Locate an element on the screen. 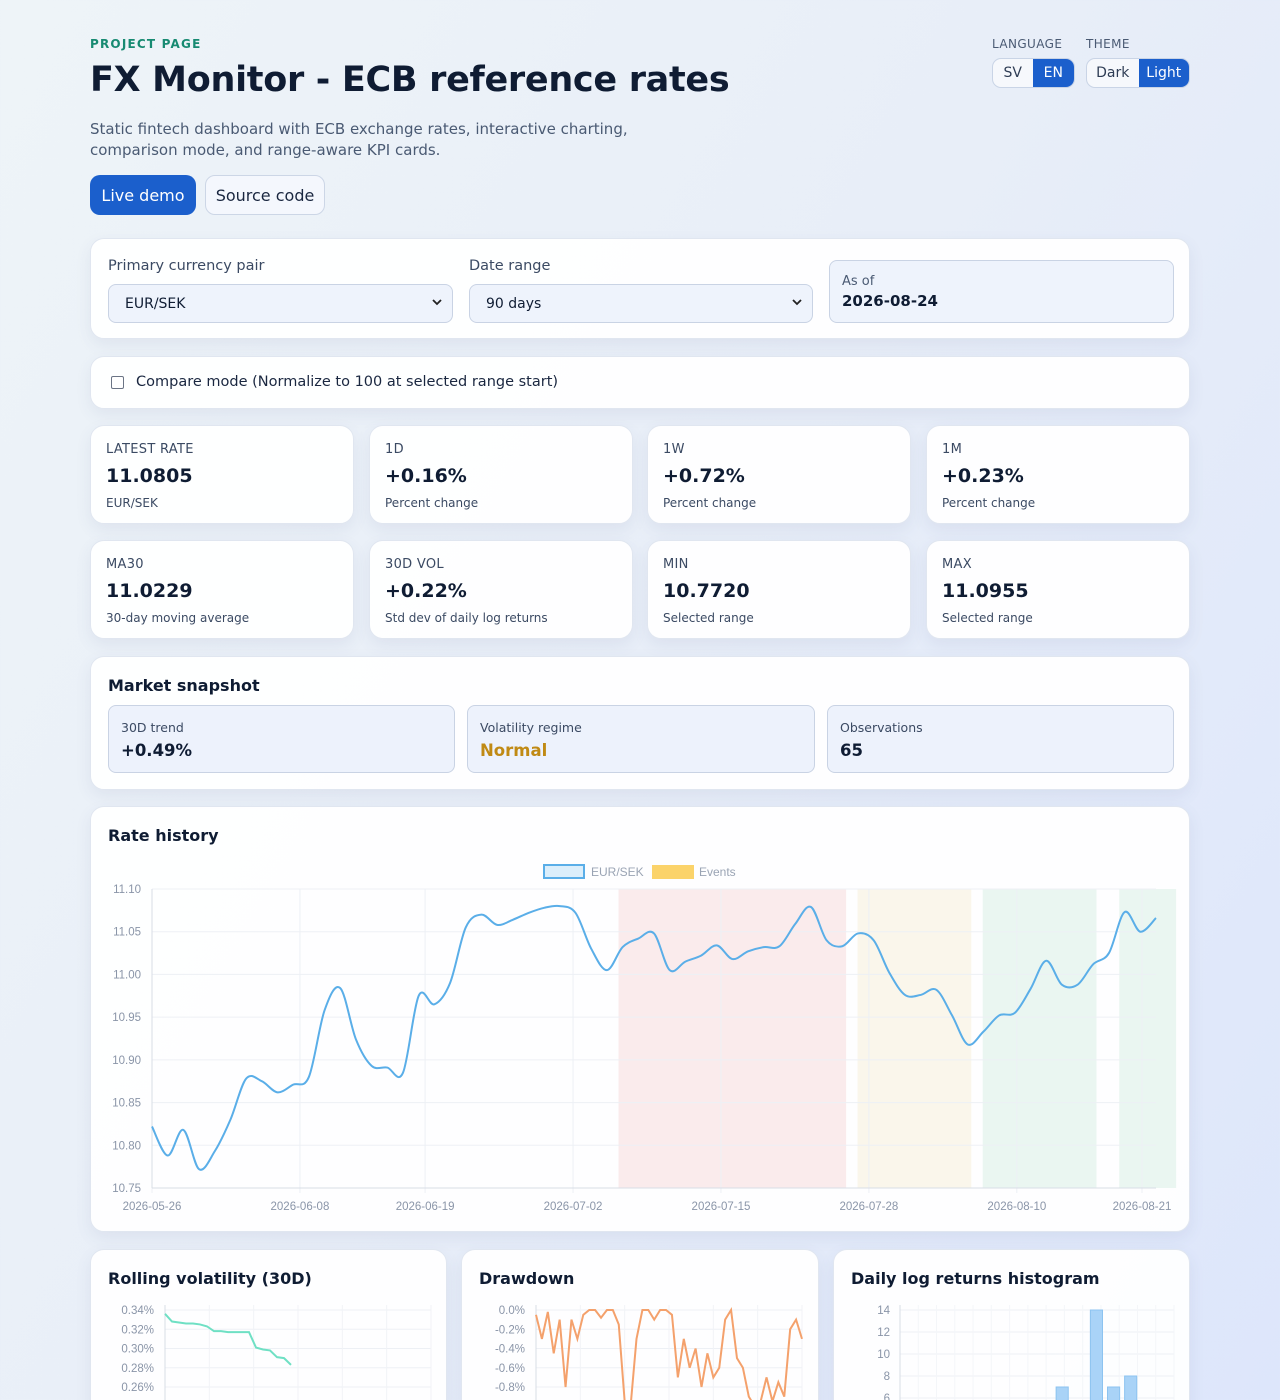 This screenshot has height=1400, width=1280. kpi-label: 30D VOL is located at coordinates (414, 564).